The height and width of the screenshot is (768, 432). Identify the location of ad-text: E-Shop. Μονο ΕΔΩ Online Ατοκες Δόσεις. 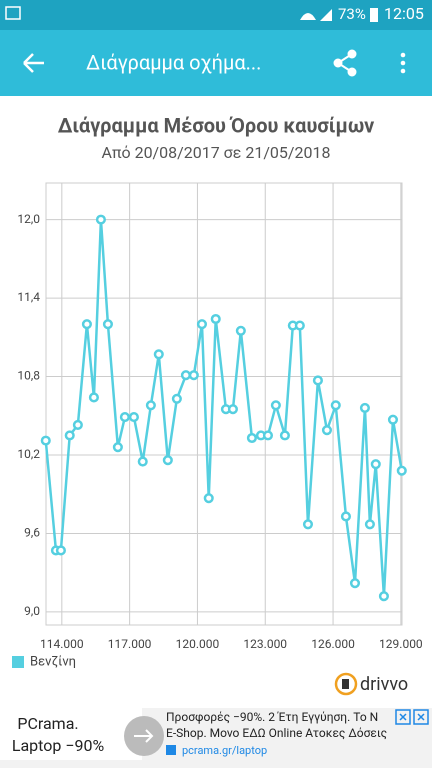
(276, 733).